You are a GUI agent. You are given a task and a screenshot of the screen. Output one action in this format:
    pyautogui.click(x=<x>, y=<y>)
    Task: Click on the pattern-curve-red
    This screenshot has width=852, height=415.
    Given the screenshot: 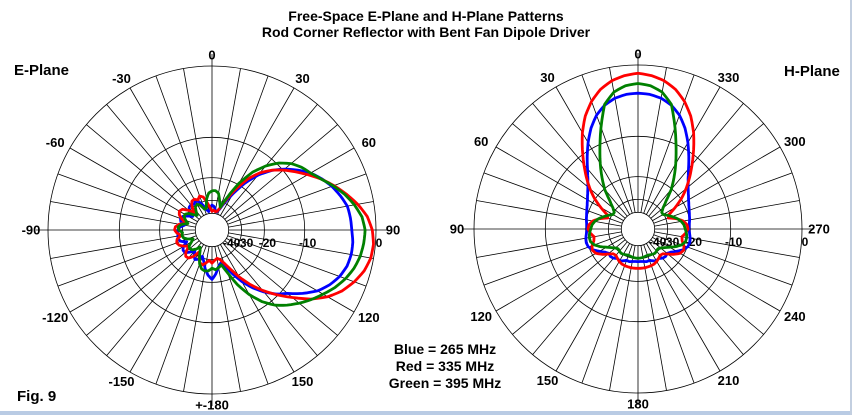 What is the action you would take?
    pyautogui.click(x=638, y=170)
    